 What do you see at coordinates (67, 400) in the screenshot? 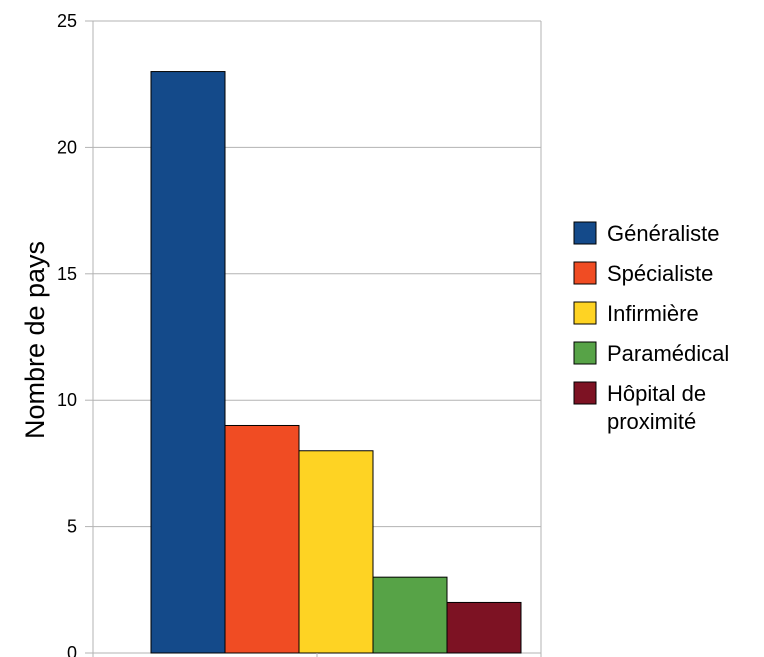
I see `y-tick-label: 10` at bounding box center [67, 400].